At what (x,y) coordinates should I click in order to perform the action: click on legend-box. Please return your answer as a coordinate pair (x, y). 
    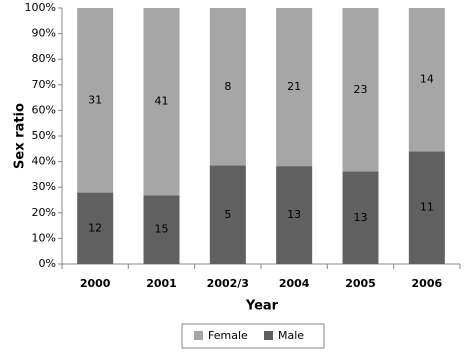
    Looking at the image, I should click on (253, 336).